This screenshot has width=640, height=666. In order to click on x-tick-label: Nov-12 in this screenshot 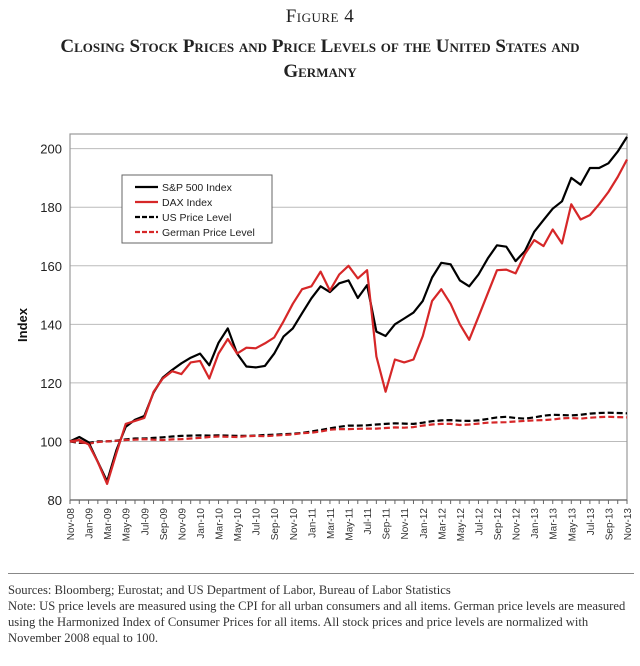, I will do `click(517, 524)`.